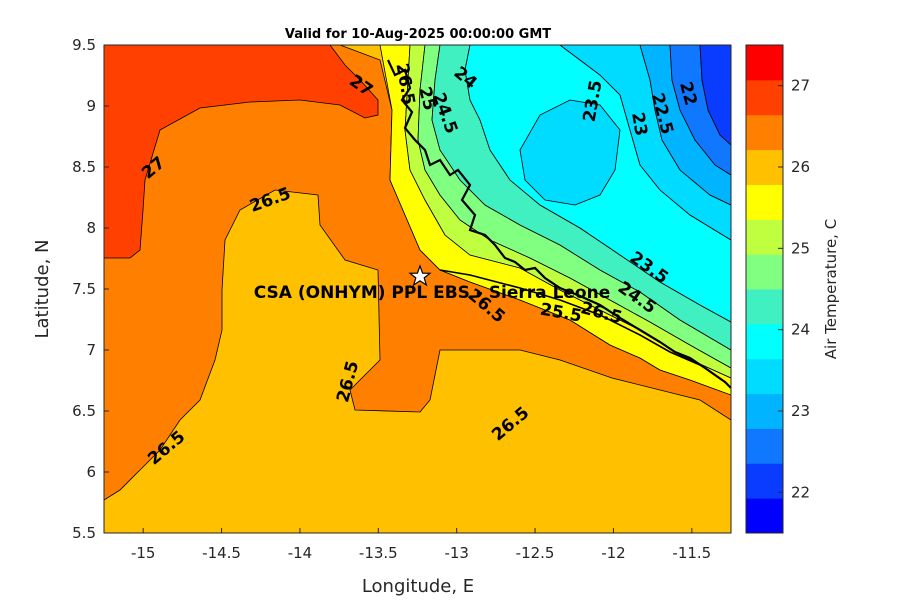 The image size is (900, 600). What do you see at coordinates (800, 411) in the screenshot?
I see `colorbar-tick-label: 23` at bounding box center [800, 411].